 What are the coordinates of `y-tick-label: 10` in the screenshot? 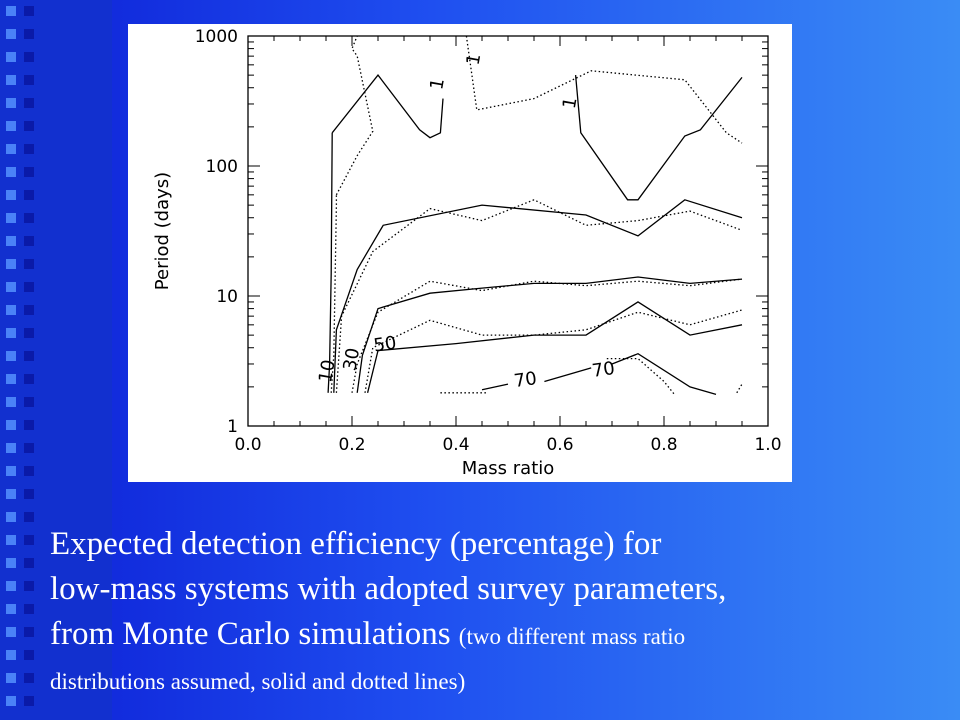 It's located at (227, 297).